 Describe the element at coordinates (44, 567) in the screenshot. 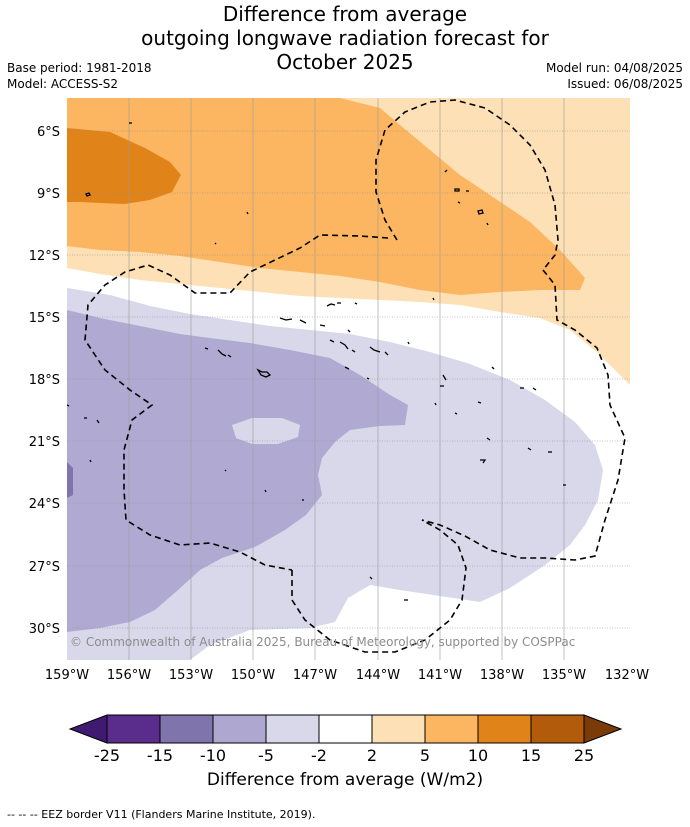

I see `lat-label: 27°S` at that location.